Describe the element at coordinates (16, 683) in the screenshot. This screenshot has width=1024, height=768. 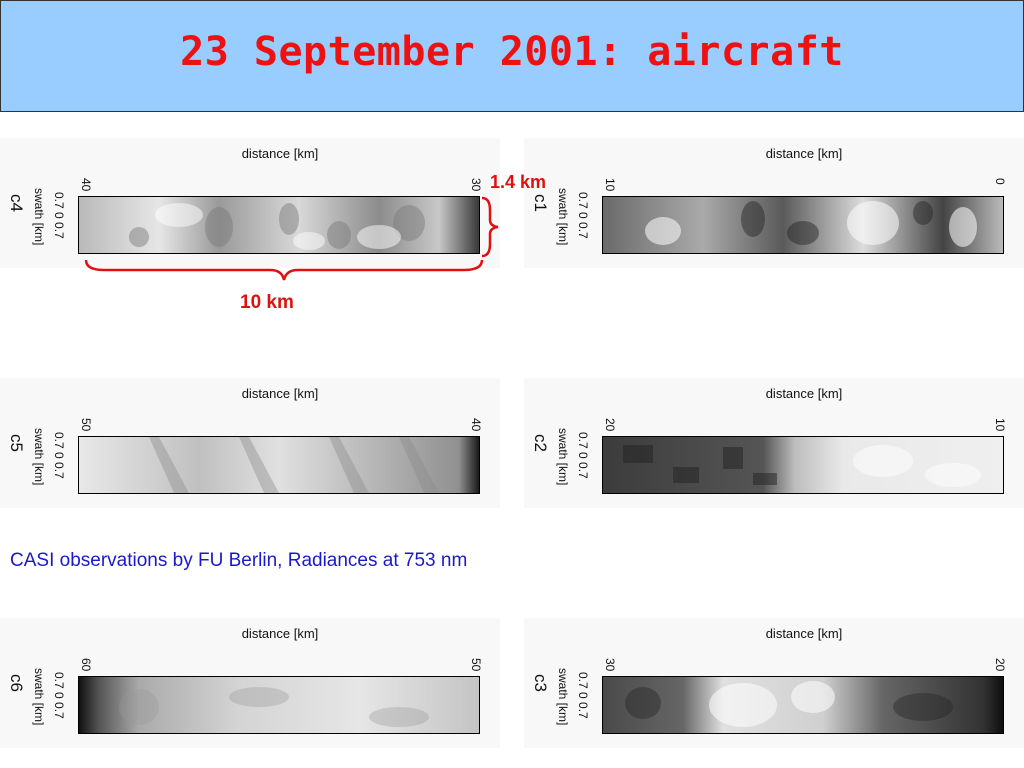
I see `panel-code: c6` at that location.